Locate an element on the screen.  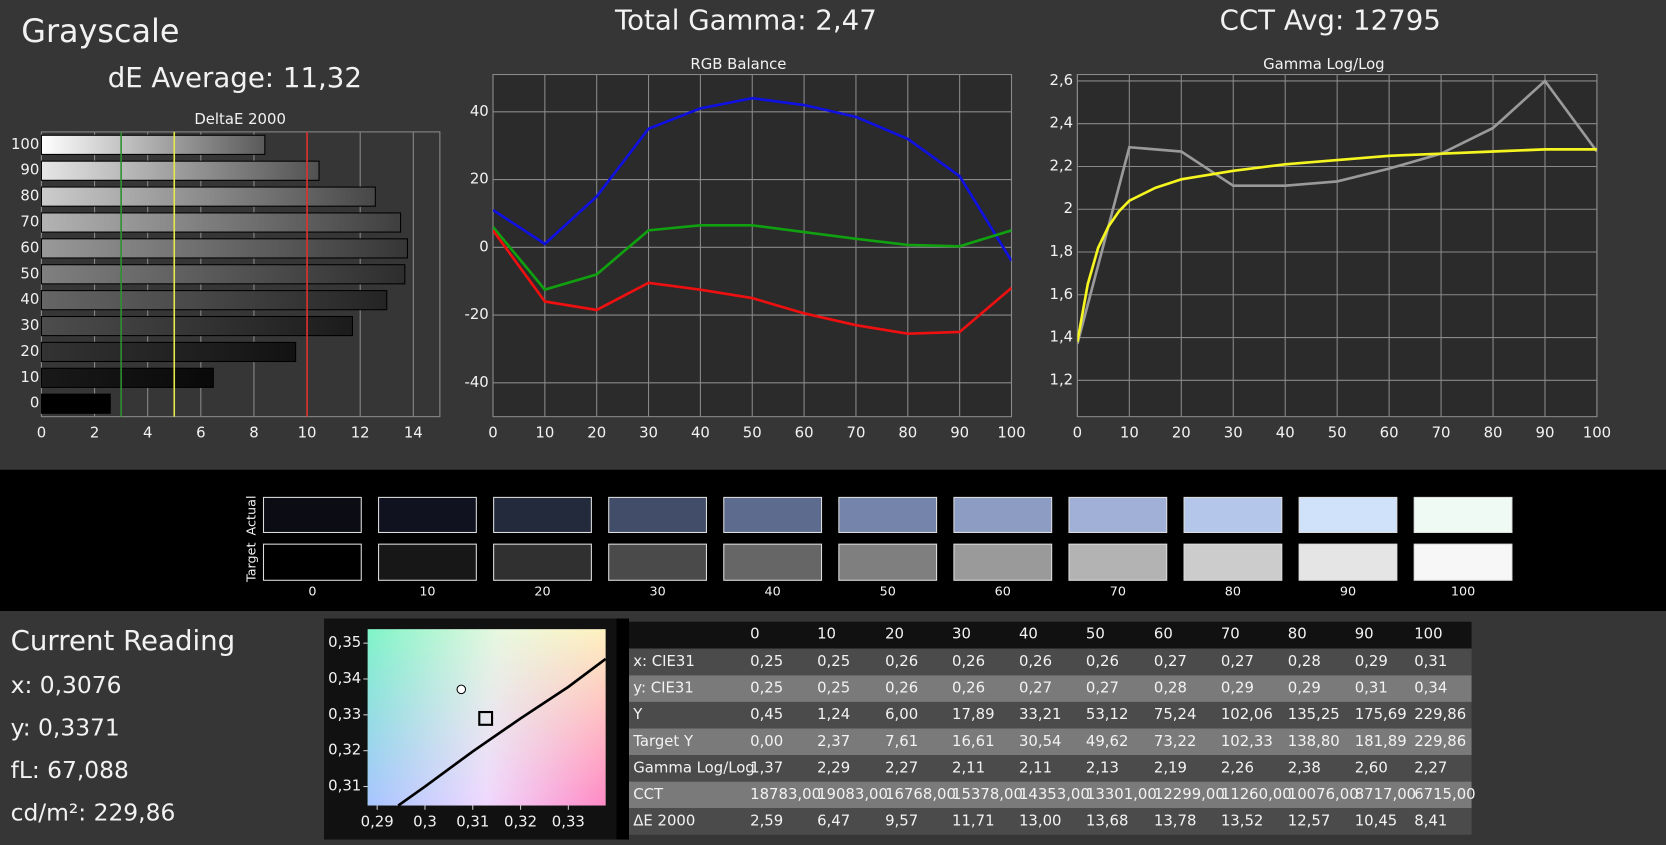
table-cell: 2,59 is located at coordinates (766, 820).